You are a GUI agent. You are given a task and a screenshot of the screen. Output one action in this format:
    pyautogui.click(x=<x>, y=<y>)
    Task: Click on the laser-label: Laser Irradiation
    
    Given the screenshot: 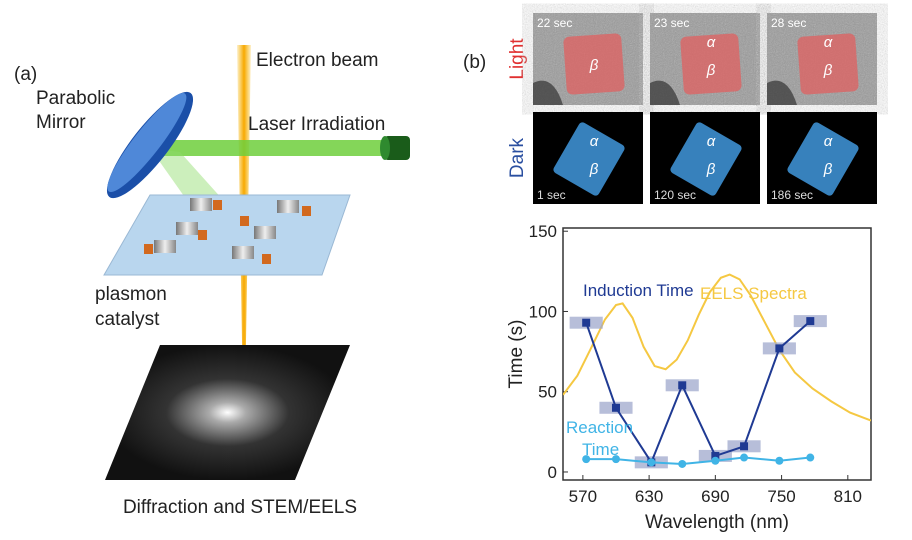 What is the action you would take?
    pyautogui.click(x=316, y=124)
    